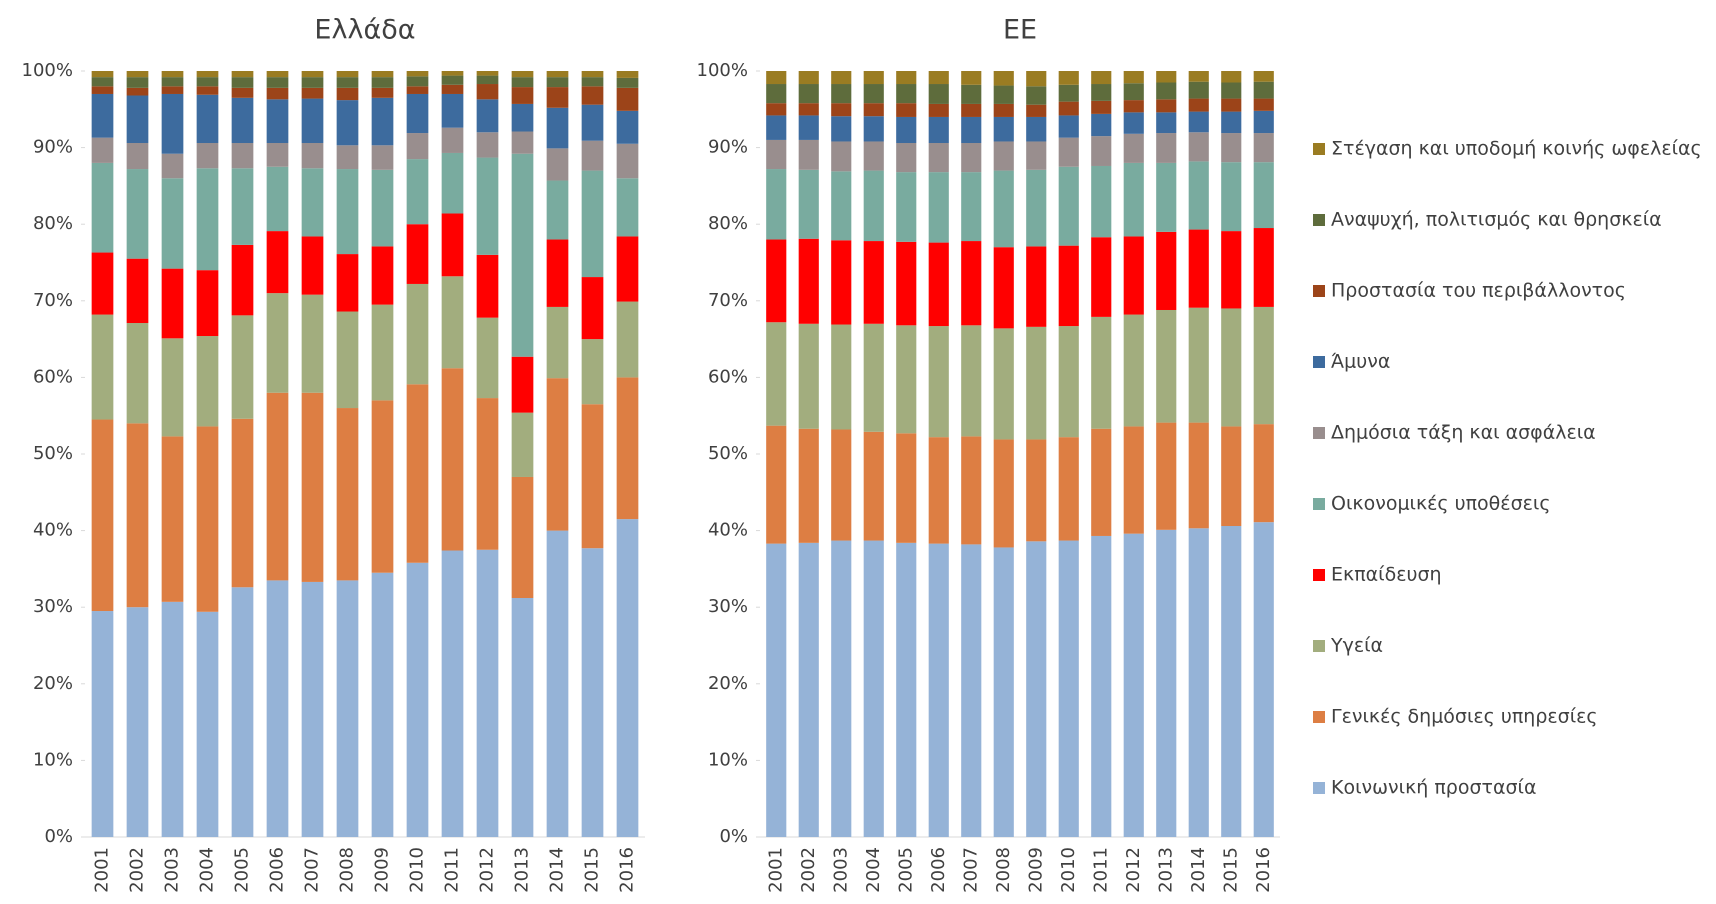 This screenshot has width=1716, height=904. What do you see at coordinates (808, 870) in the screenshot?
I see `x-tick-label: 2002` at bounding box center [808, 870].